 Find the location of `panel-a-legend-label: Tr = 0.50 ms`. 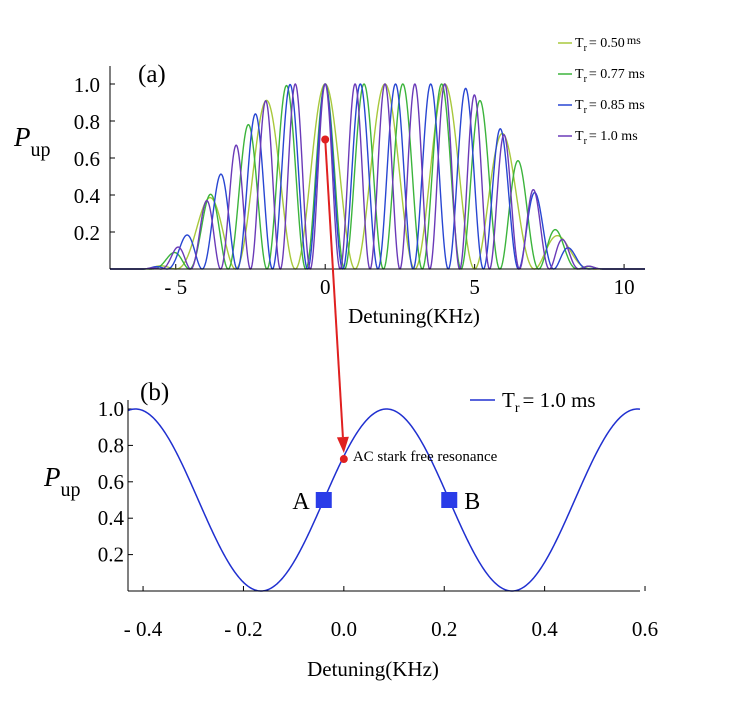

panel-a-legend-label: Tr = 0.50 ms is located at coordinates (608, 43).